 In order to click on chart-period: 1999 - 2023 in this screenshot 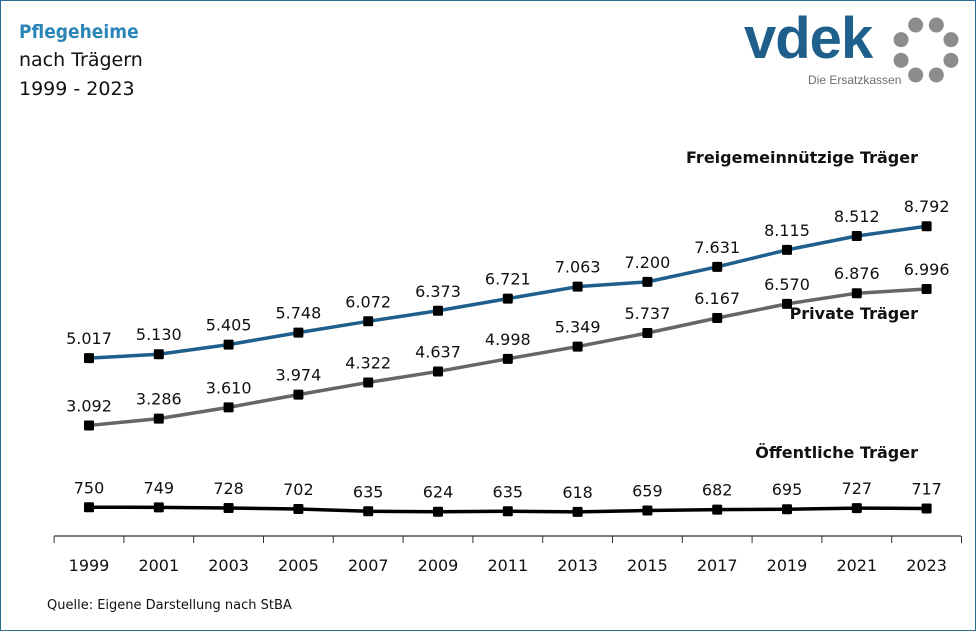, I will do `click(77, 89)`.